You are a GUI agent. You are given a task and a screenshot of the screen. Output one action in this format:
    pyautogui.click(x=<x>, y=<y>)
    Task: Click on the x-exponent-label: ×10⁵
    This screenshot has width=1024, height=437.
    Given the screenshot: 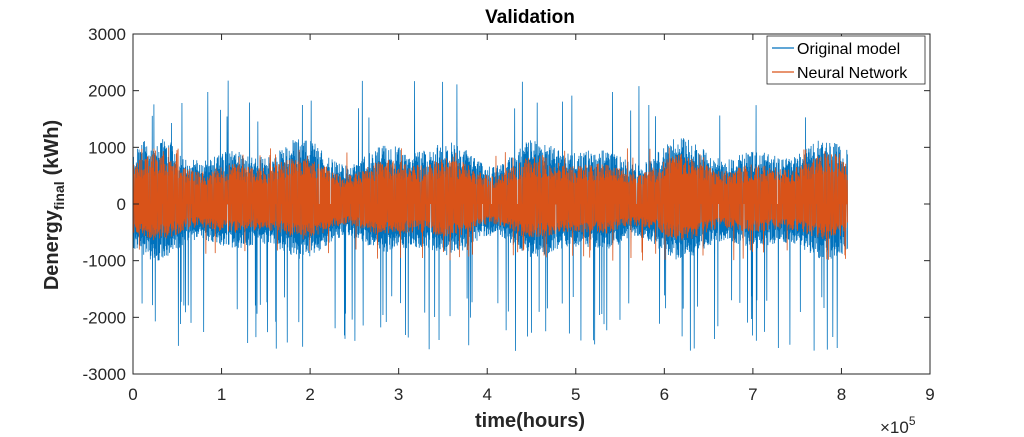 What is the action you would take?
    pyautogui.click(x=898, y=425)
    